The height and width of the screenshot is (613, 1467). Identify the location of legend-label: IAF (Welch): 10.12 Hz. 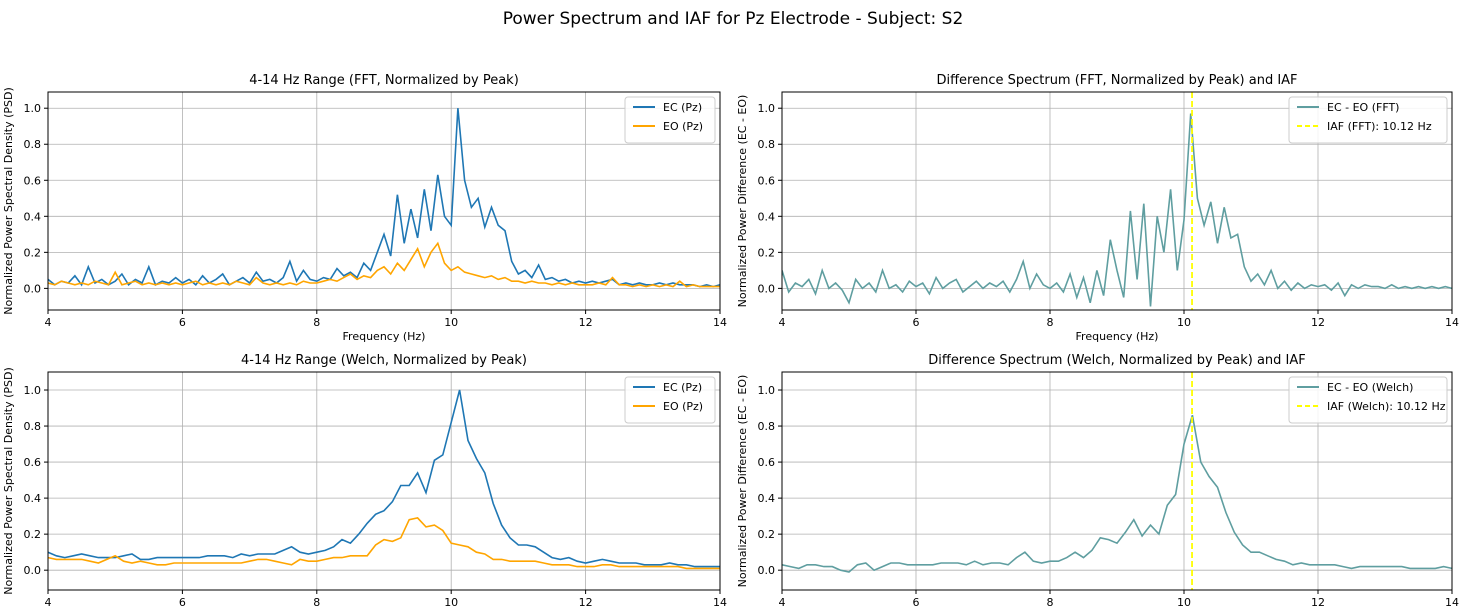
(1386, 406).